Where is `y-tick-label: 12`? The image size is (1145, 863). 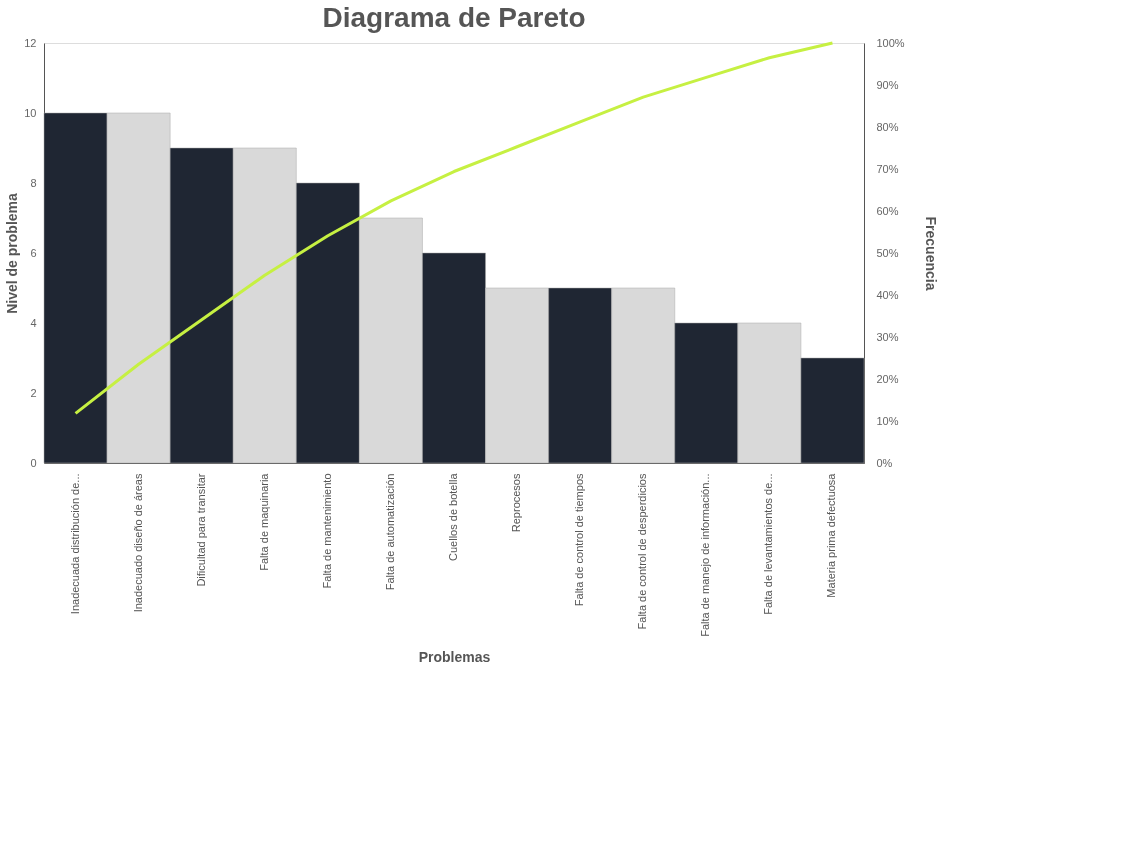
y-tick-label: 12 is located at coordinates (30, 42).